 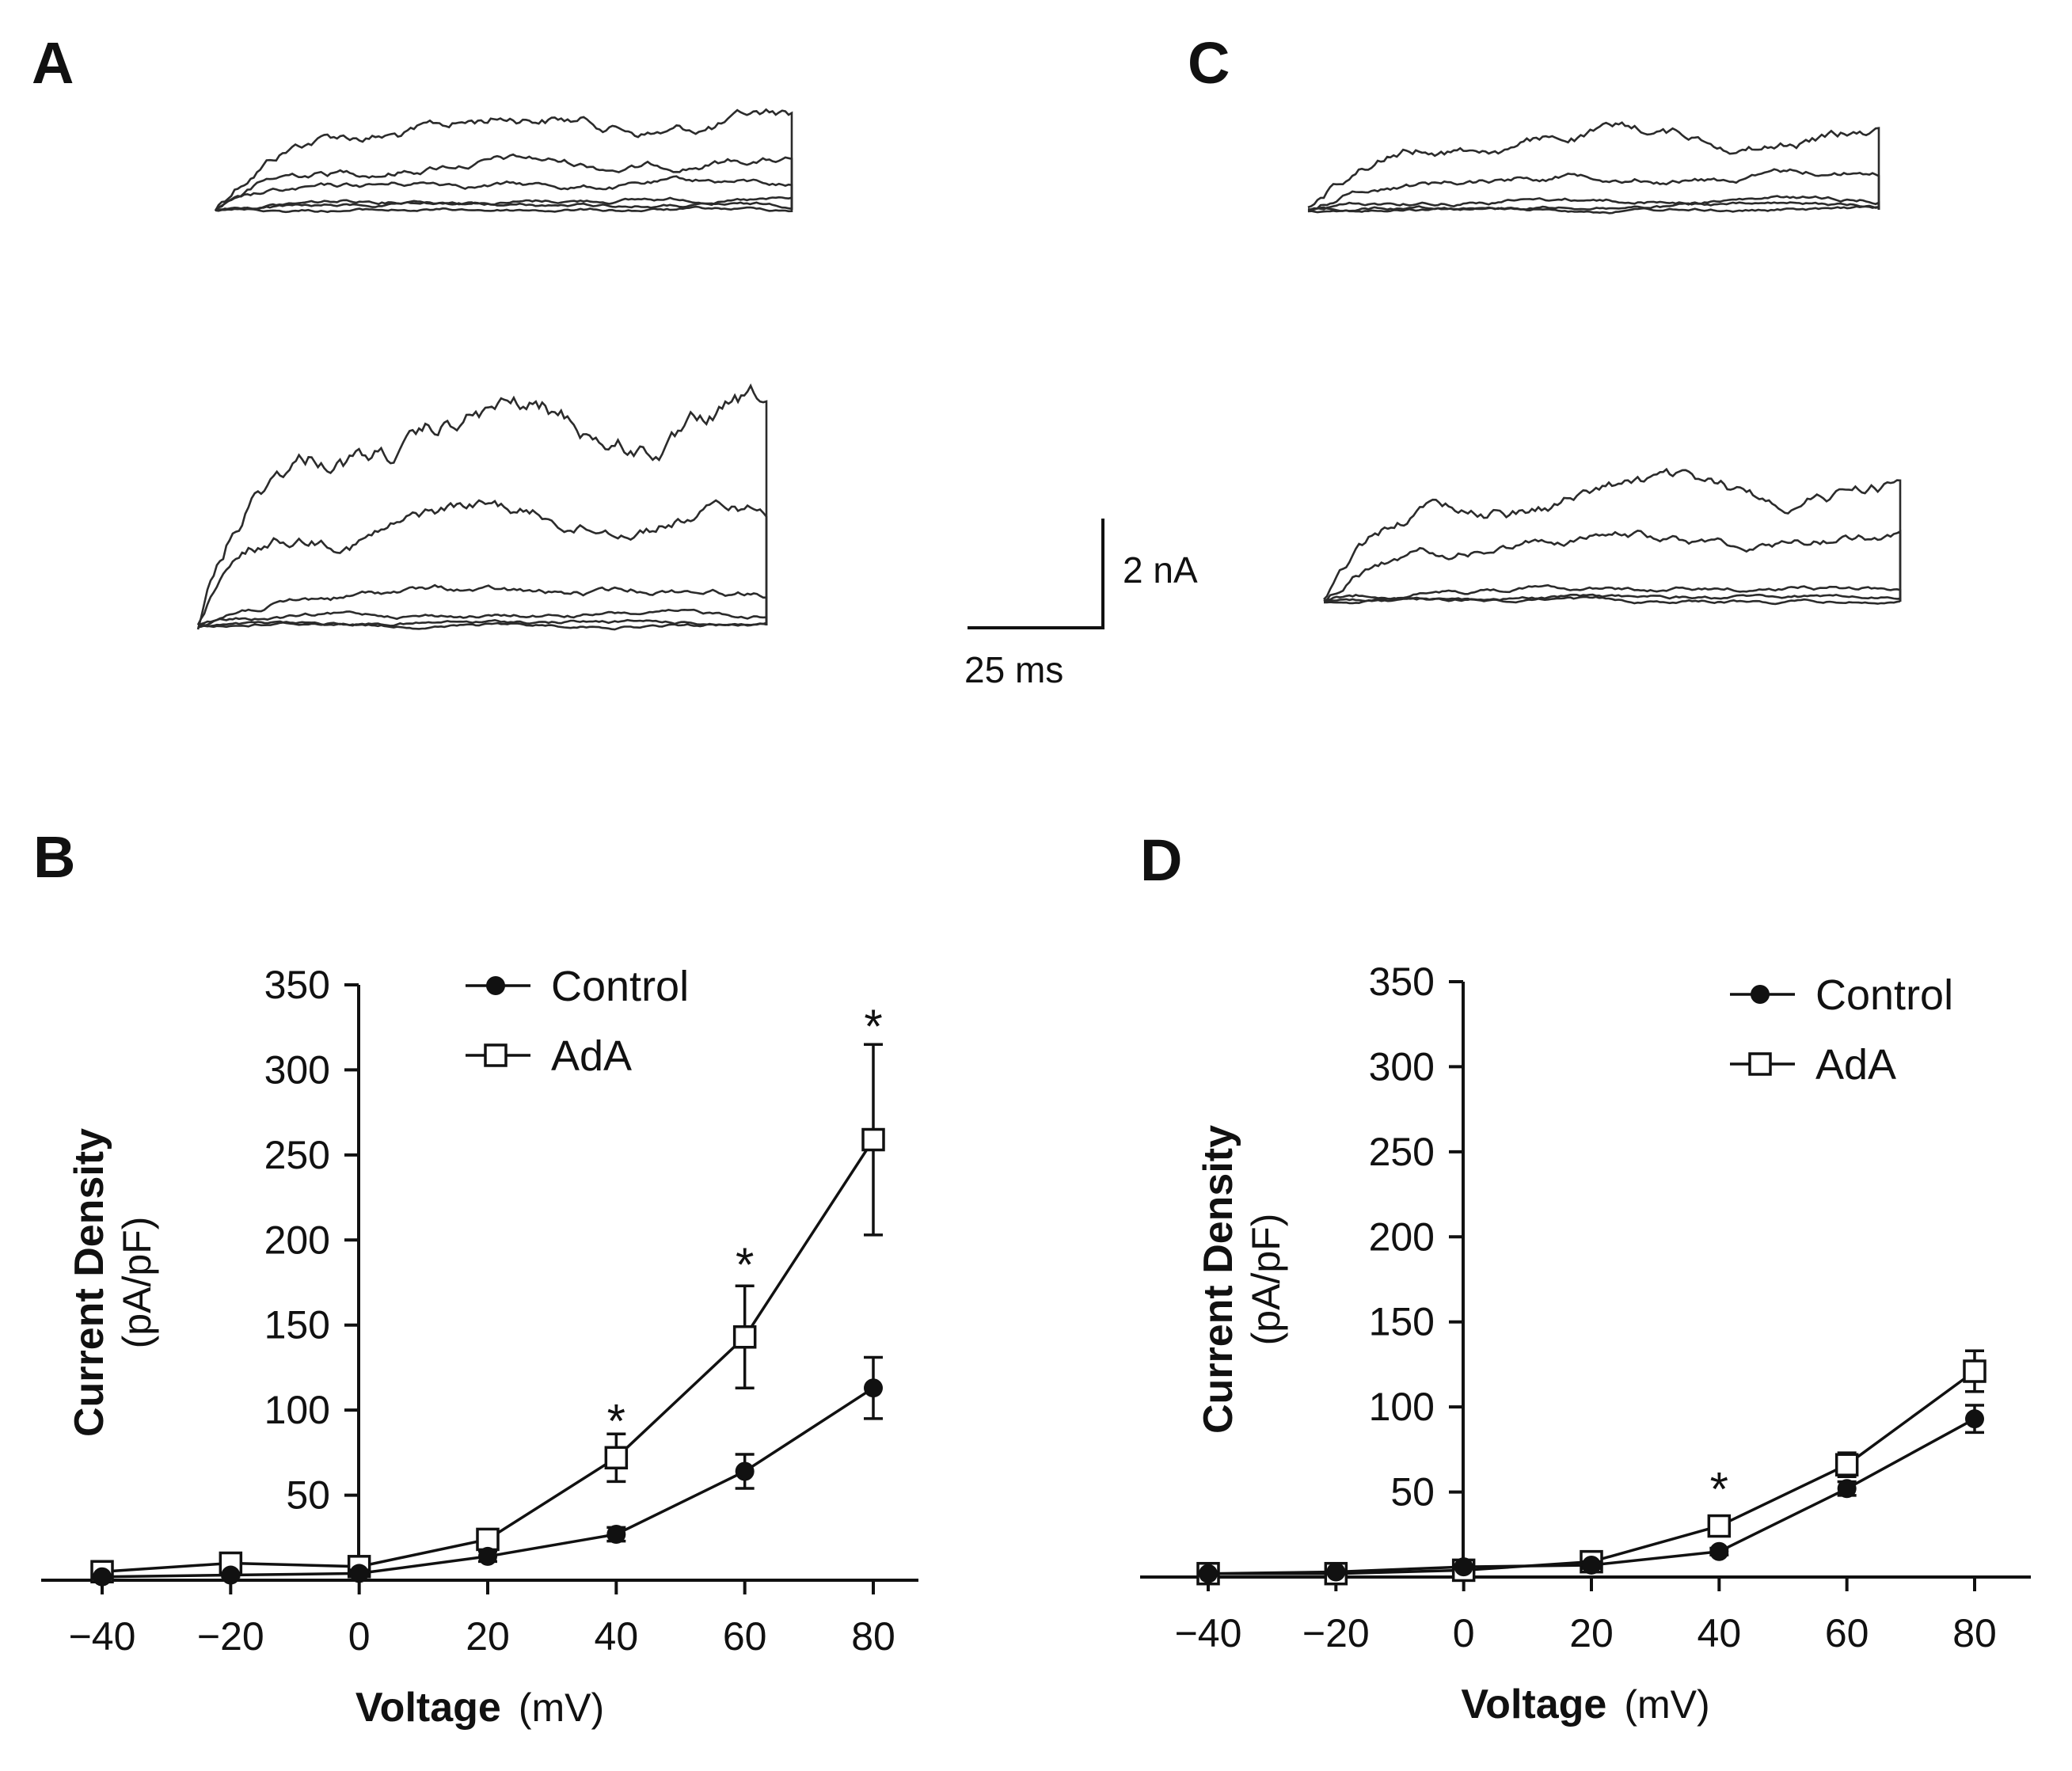 I want to click on legend: Control AdA, so click(x=577, y=1021).